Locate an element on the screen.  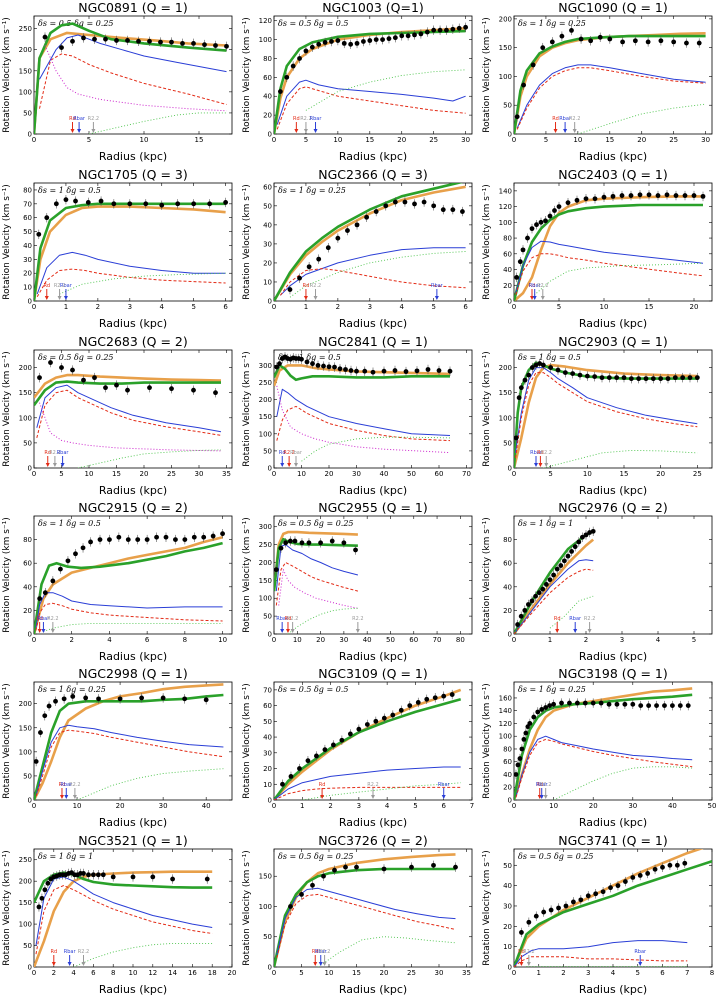
y-tick-label: 250 is located at coordinates (25, 860).